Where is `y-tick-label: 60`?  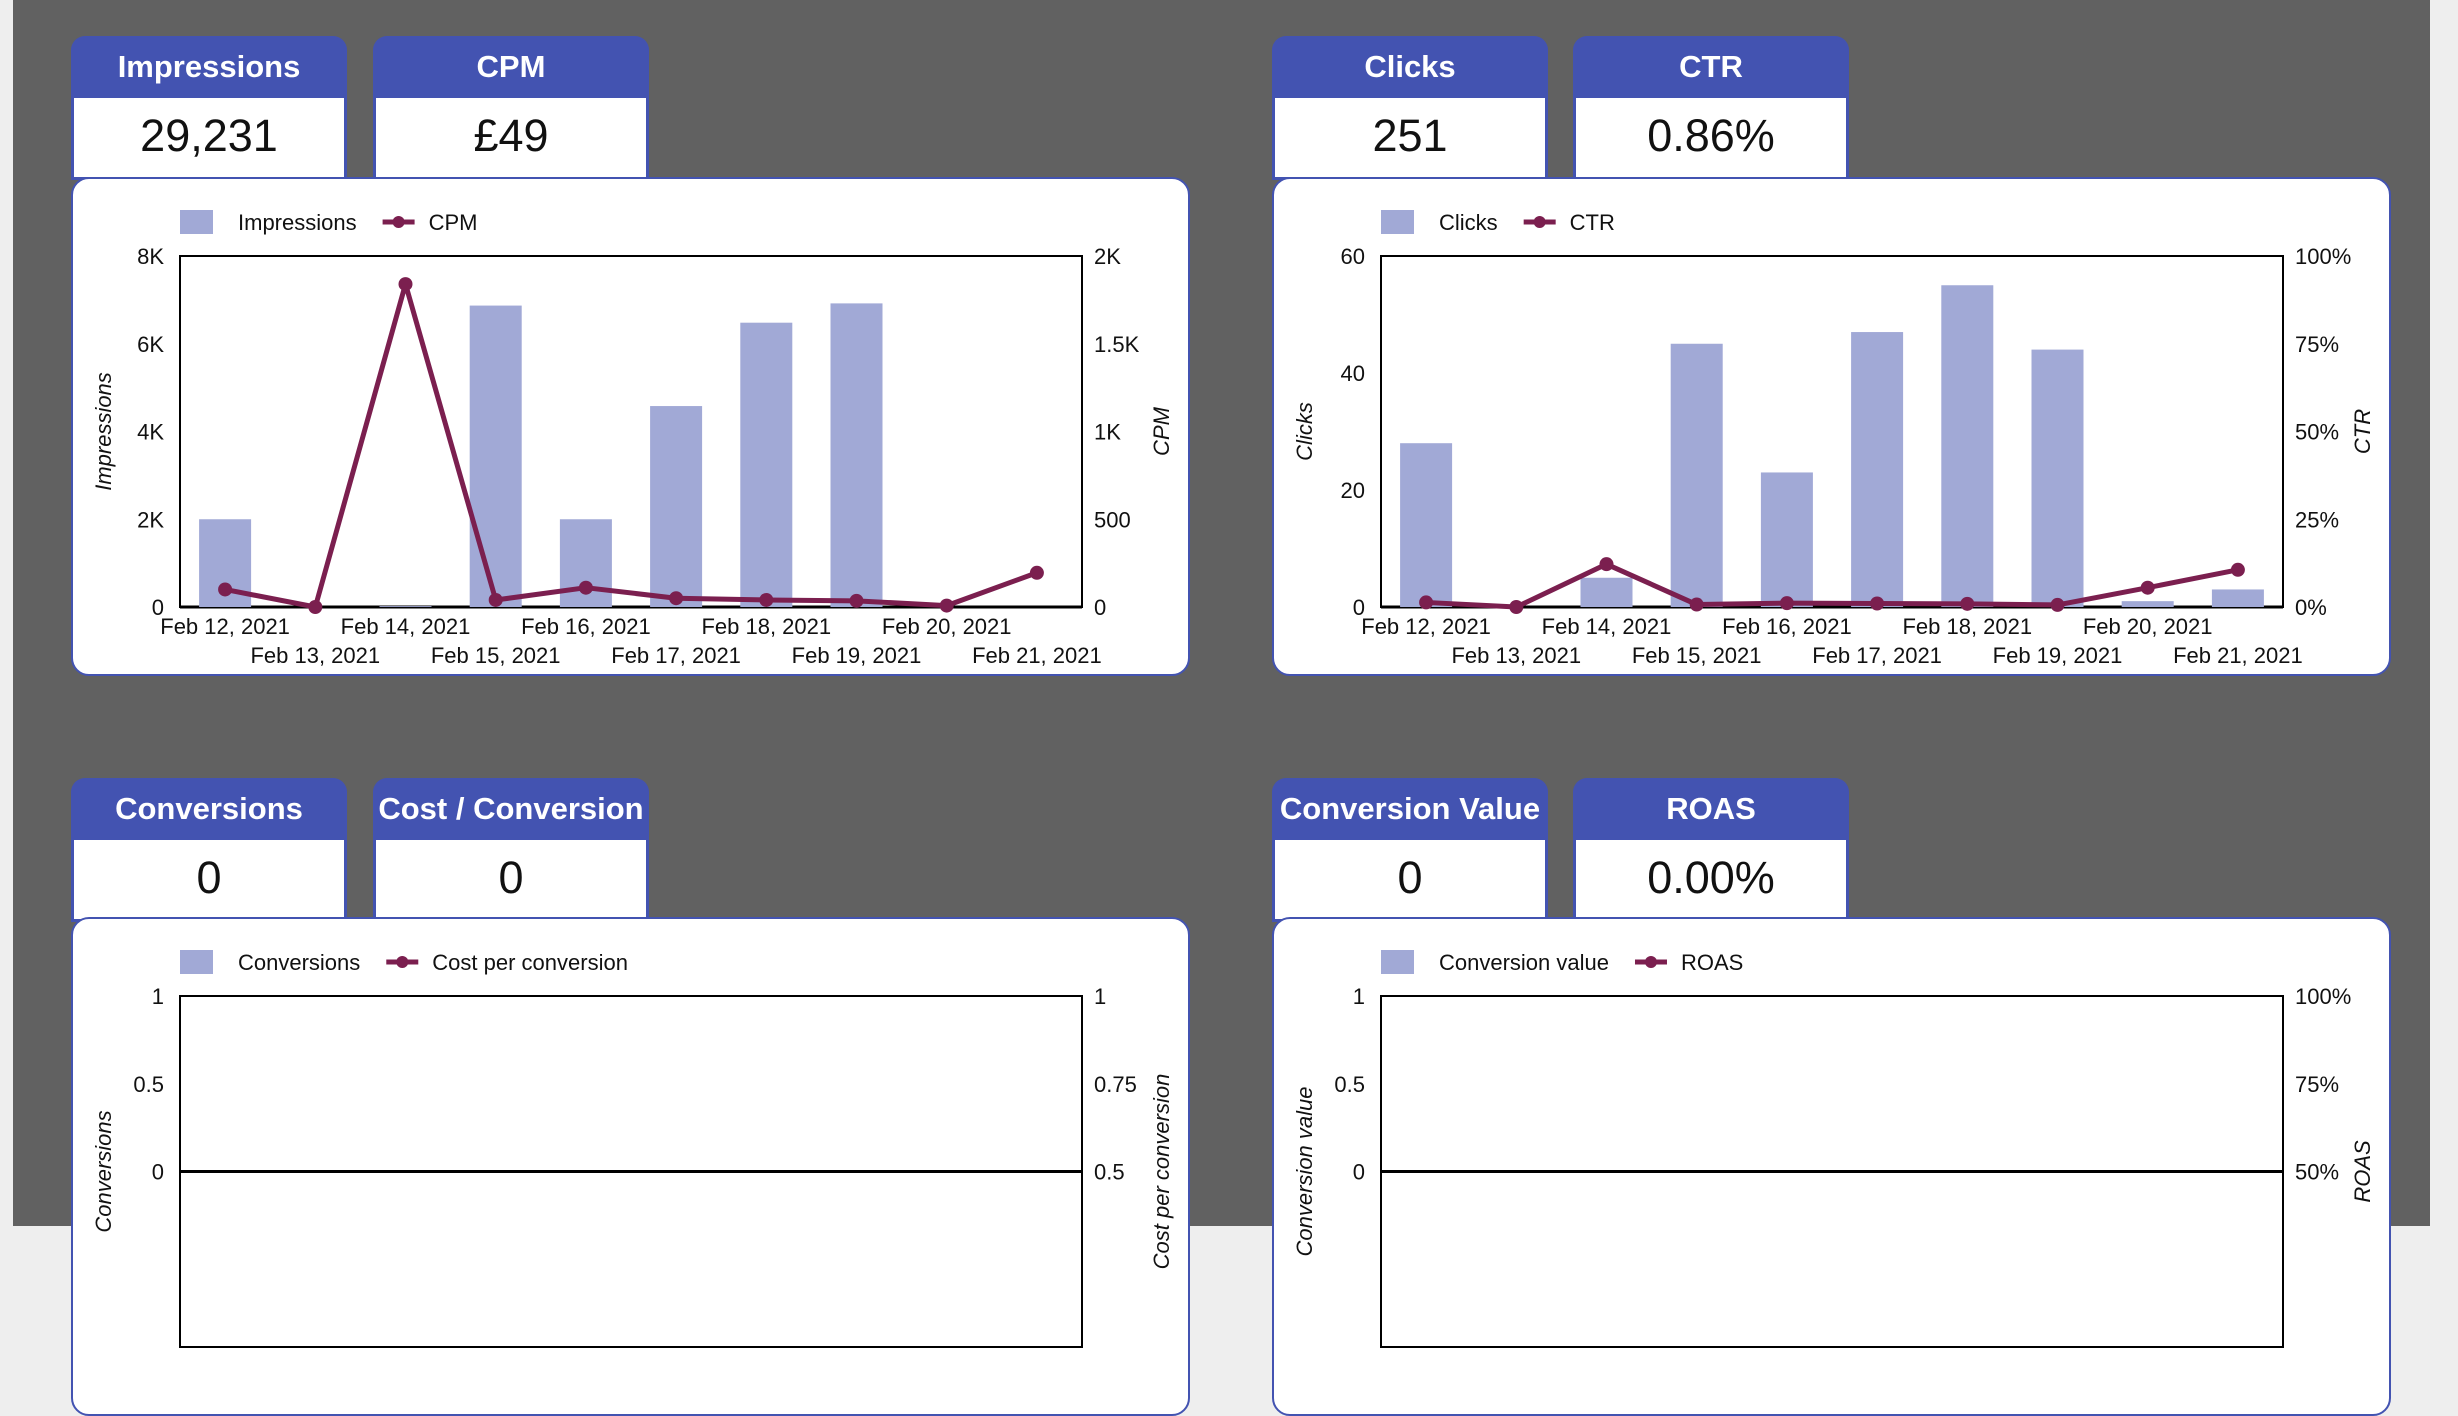 y-tick-label: 60 is located at coordinates (1353, 256).